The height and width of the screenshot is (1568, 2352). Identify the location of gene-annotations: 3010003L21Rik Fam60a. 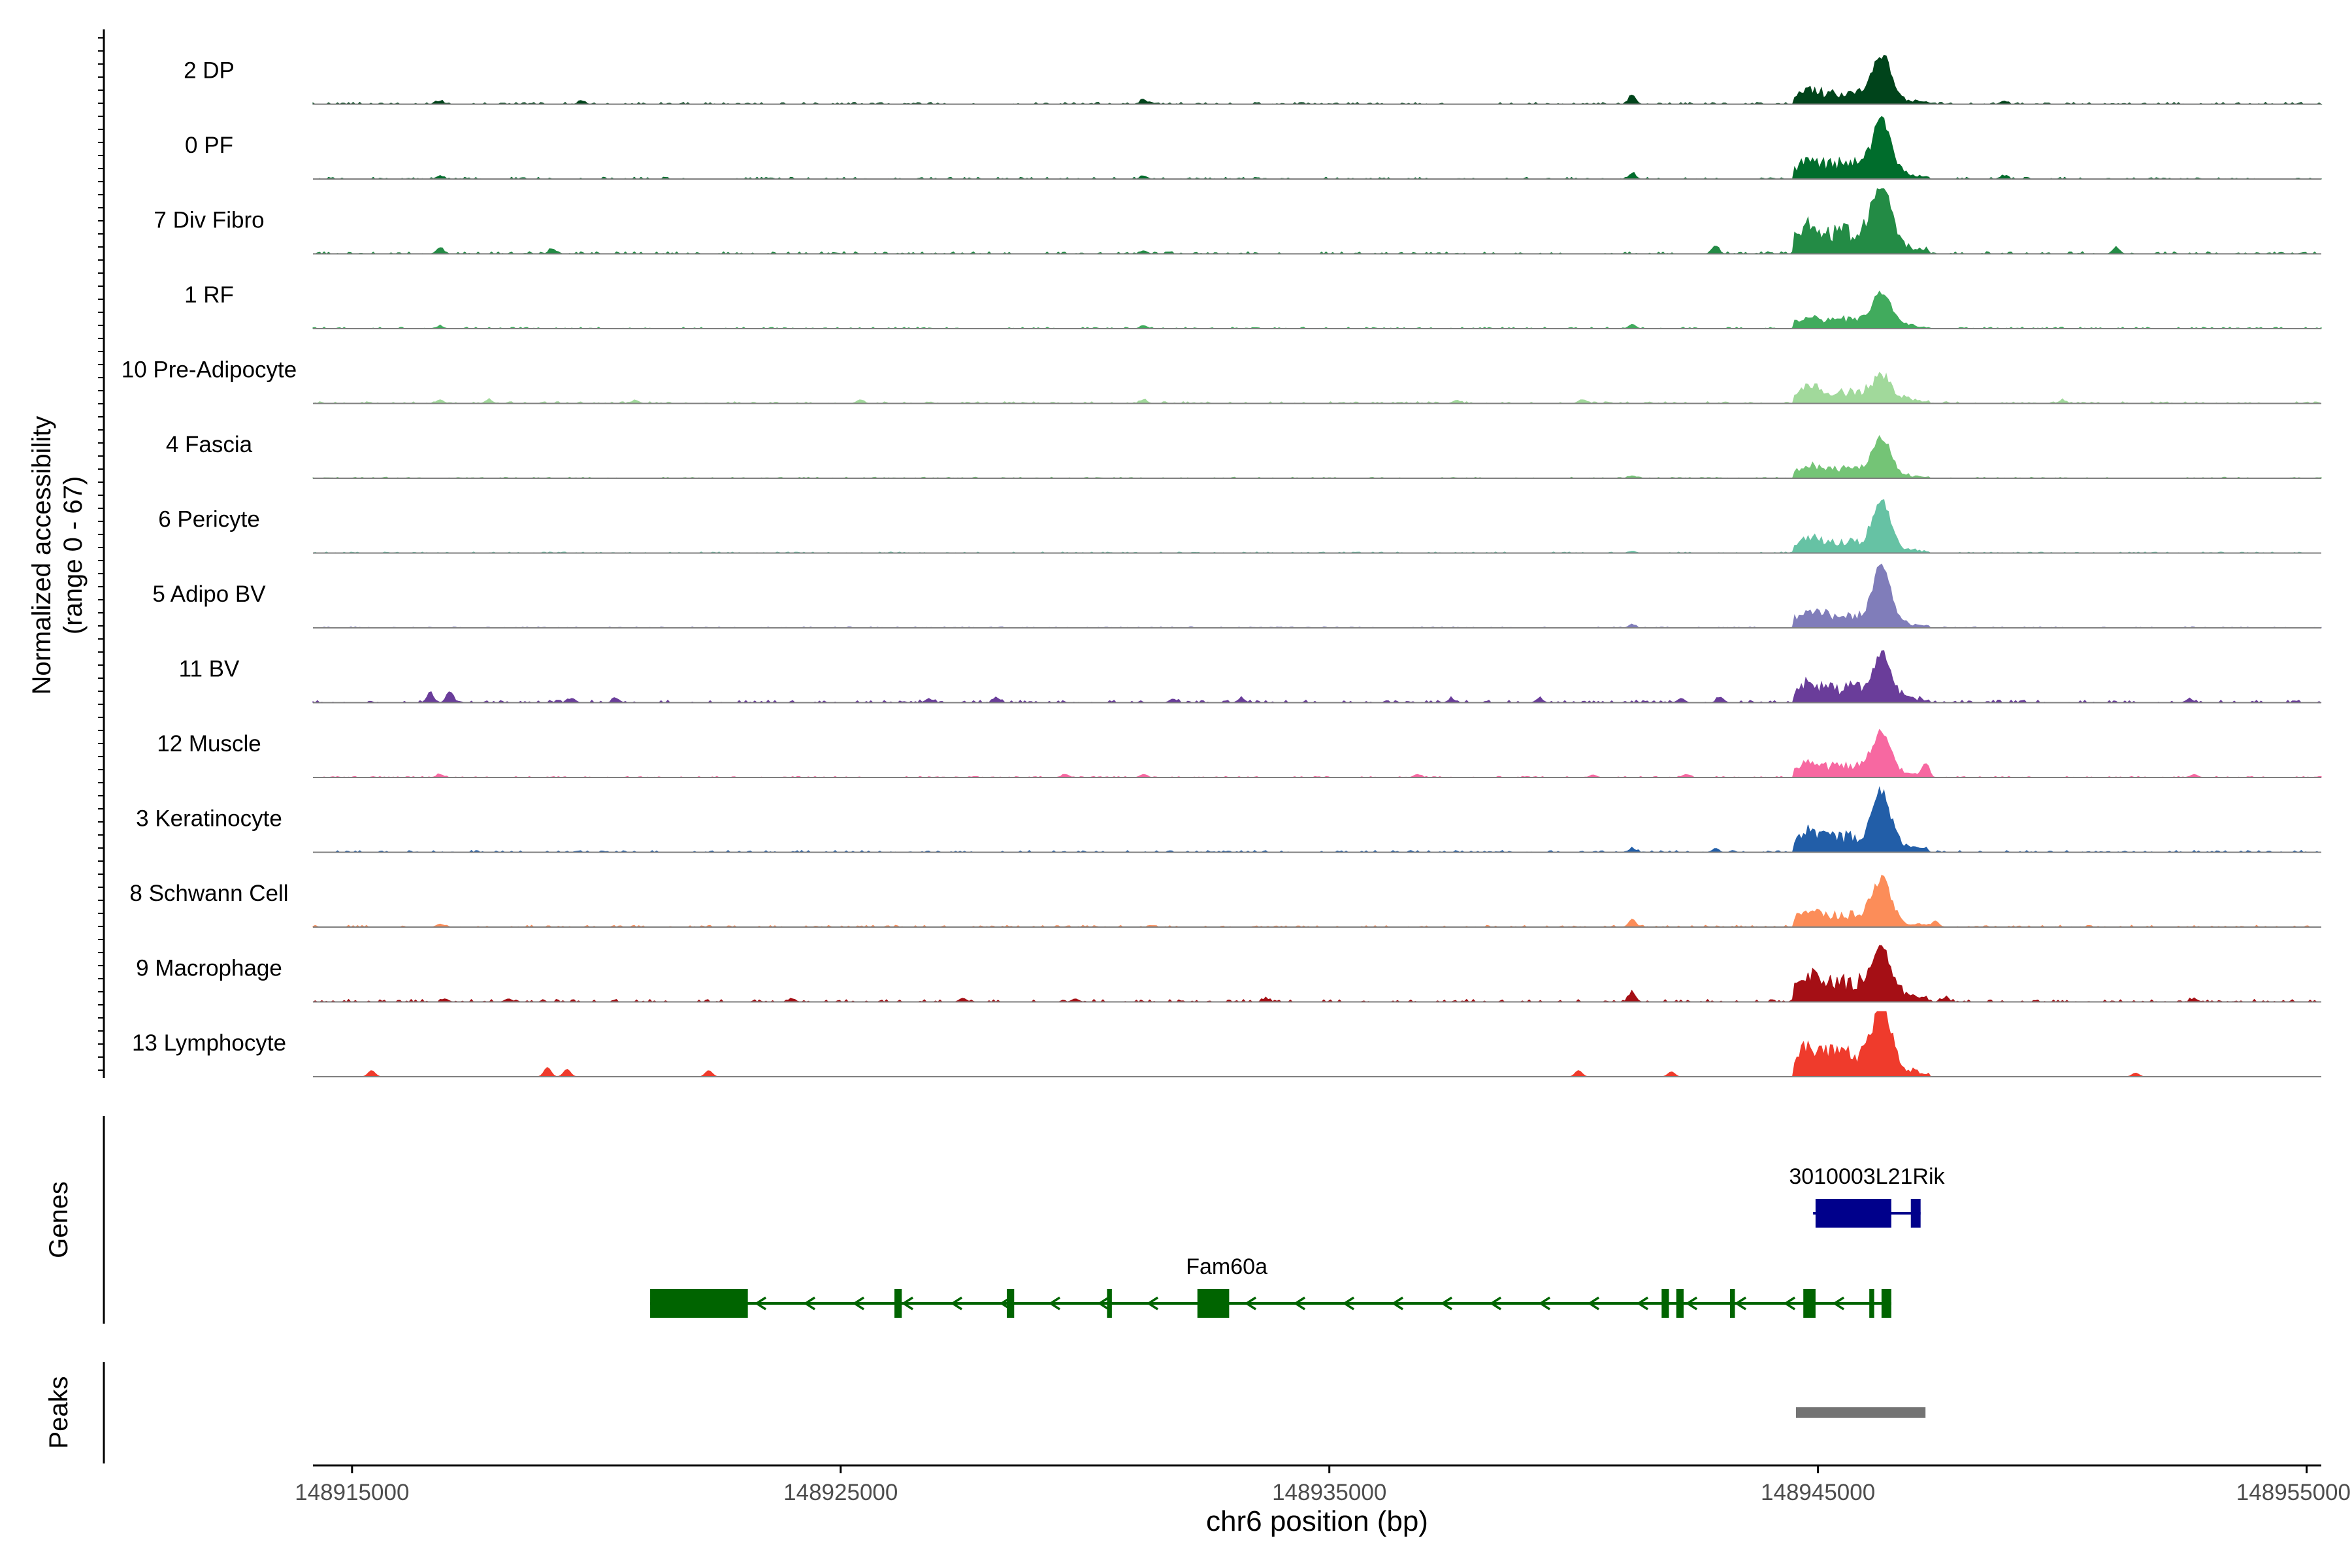
(1298, 1241).